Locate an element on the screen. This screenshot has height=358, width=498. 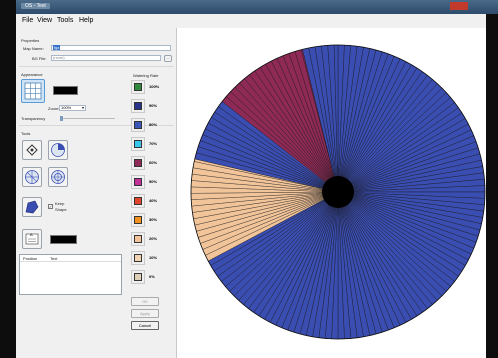
cancel-button: Cancel is located at coordinates (145, 325).